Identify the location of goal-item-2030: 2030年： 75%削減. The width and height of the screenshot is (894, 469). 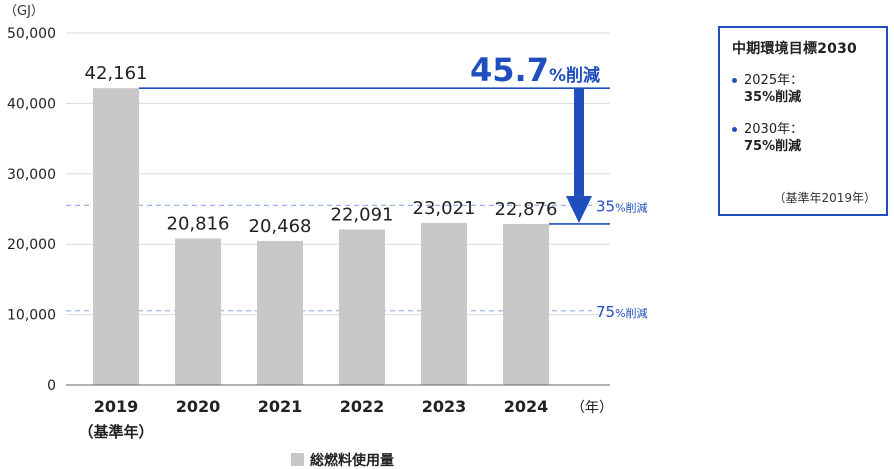
(804, 138).